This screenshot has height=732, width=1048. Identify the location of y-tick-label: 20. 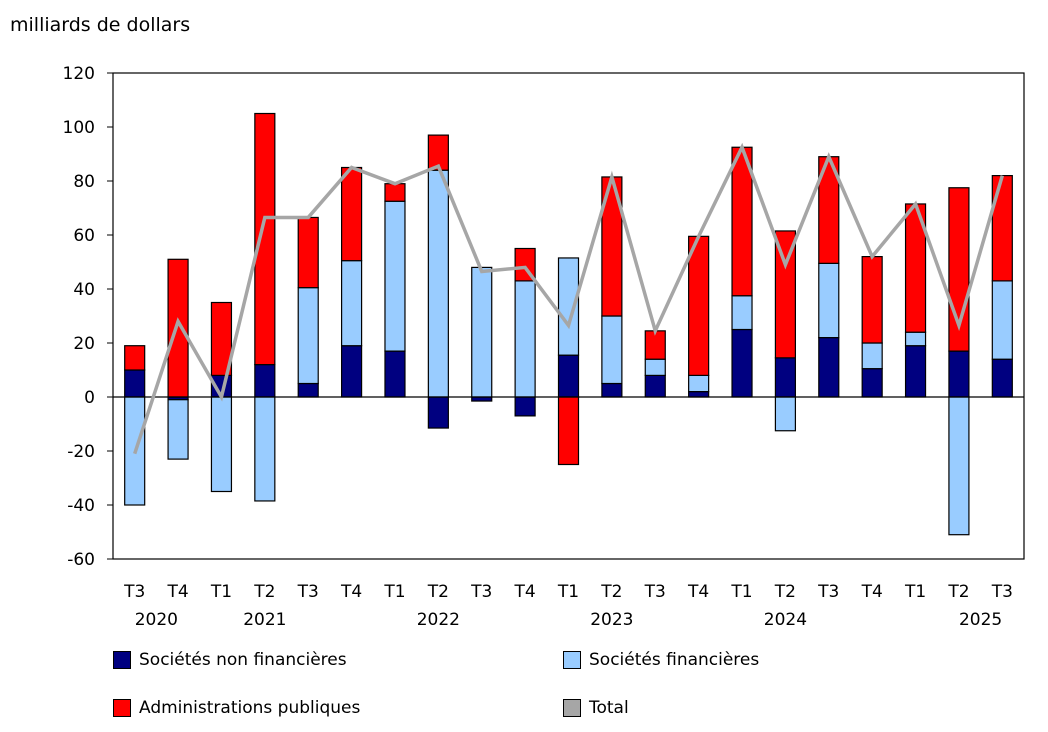
(84, 344).